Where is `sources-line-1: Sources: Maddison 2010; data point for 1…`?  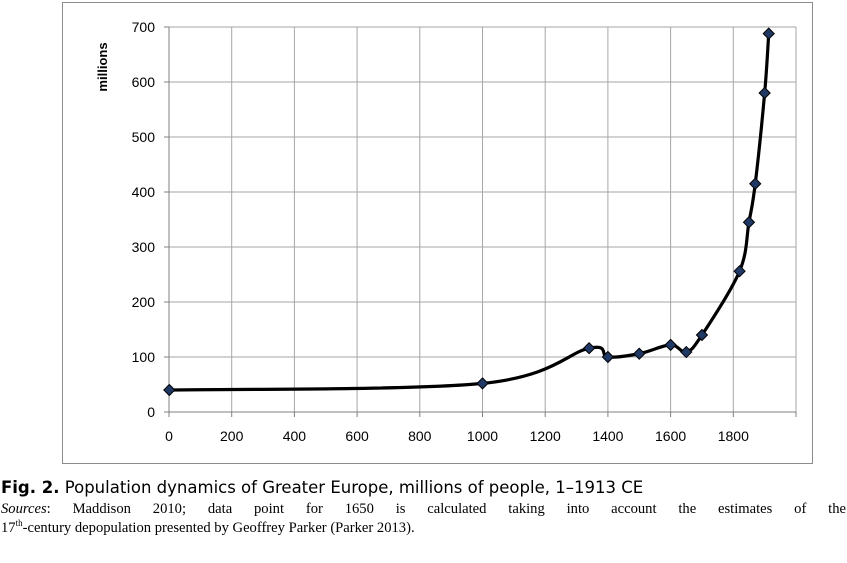 sources-line-1: Sources: Maddison 2010; data point for 1… is located at coordinates (423, 509).